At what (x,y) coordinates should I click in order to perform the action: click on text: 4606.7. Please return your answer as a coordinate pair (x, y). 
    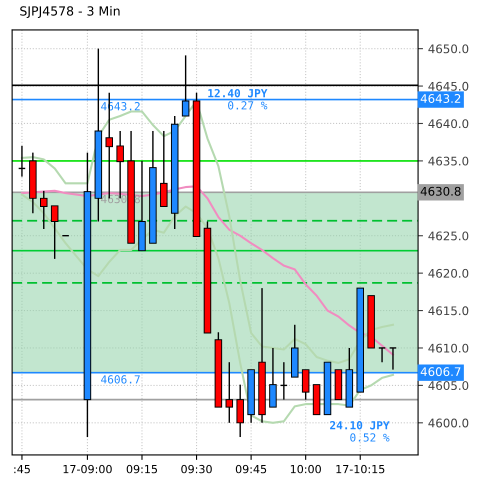
    Looking at the image, I should click on (440, 371).